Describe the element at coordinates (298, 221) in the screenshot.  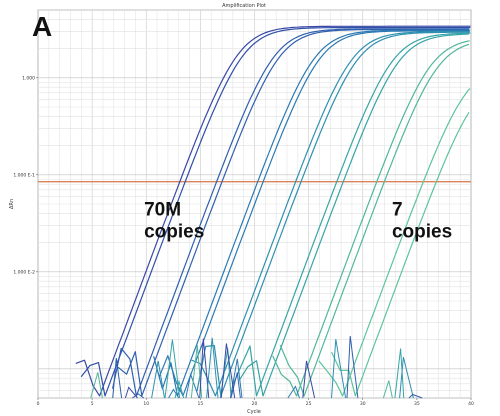
I see `annotations: 70M copies 7 copies` at that location.